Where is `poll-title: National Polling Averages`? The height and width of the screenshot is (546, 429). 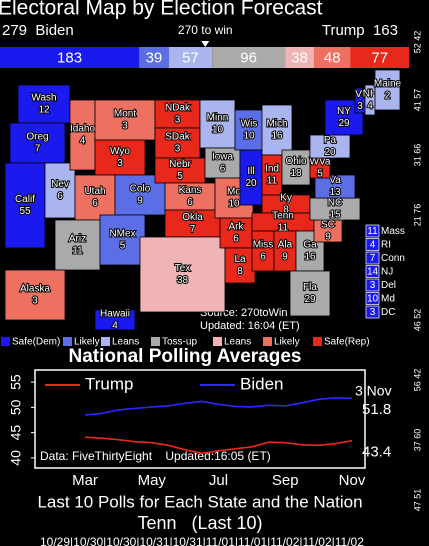
poll-title: National Polling Averages is located at coordinates (185, 356).